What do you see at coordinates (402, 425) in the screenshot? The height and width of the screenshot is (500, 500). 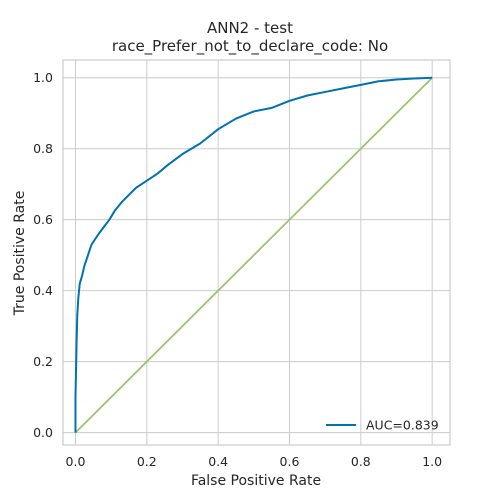 I see `legend-label: AUC=0.839` at bounding box center [402, 425].